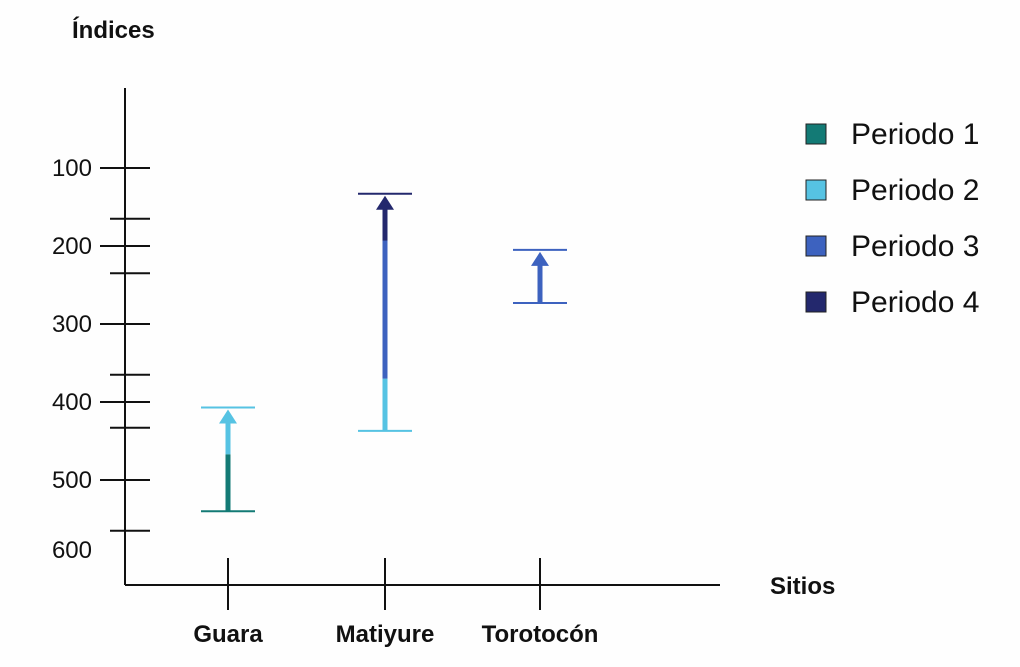  I want to click on y-ticks: 100 200 300 400 500 600, so click(101, 359).